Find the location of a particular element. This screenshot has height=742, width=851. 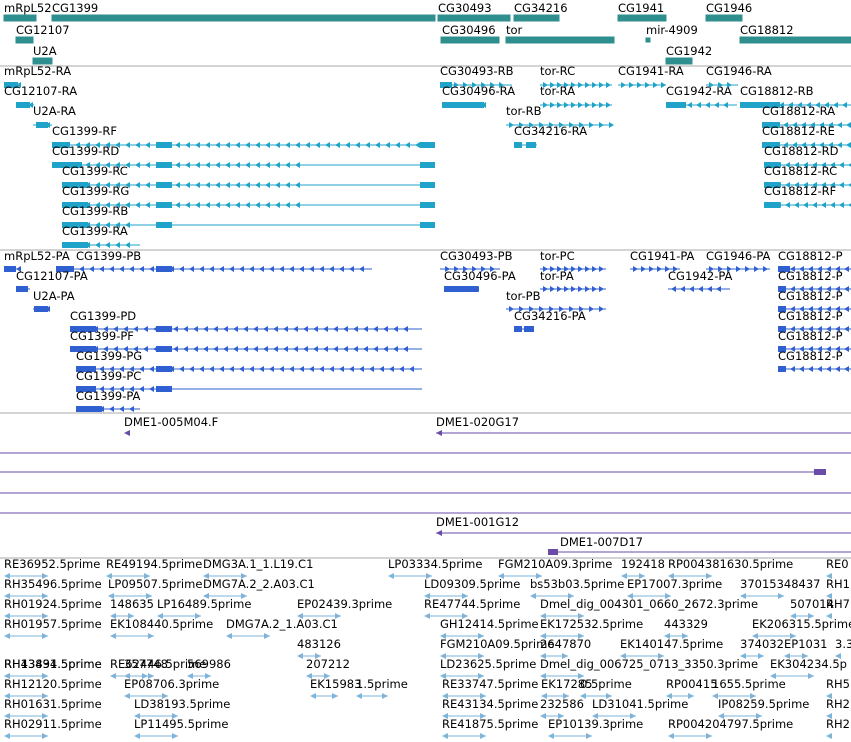

est-label: 1655.5prime is located at coordinates (749, 684).